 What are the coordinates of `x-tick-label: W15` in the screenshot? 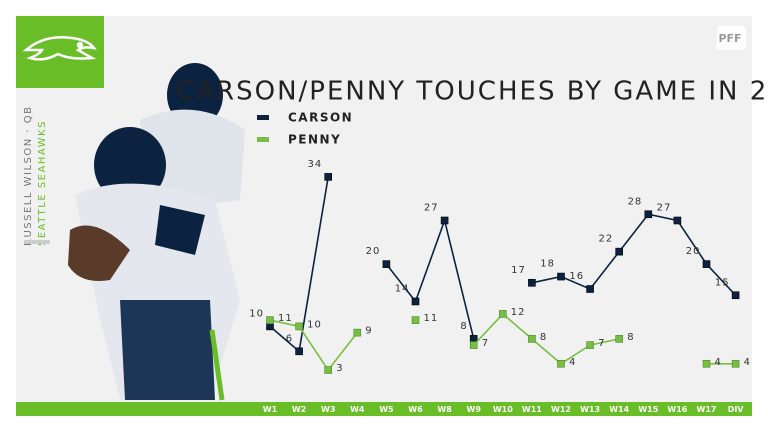 It's located at (648, 409).